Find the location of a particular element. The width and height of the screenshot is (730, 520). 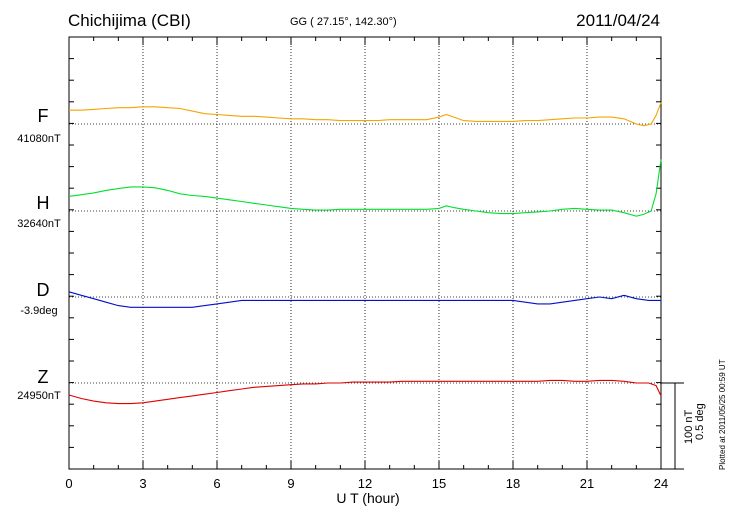

x-tick-label: 9 is located at coordinates (291, 483).